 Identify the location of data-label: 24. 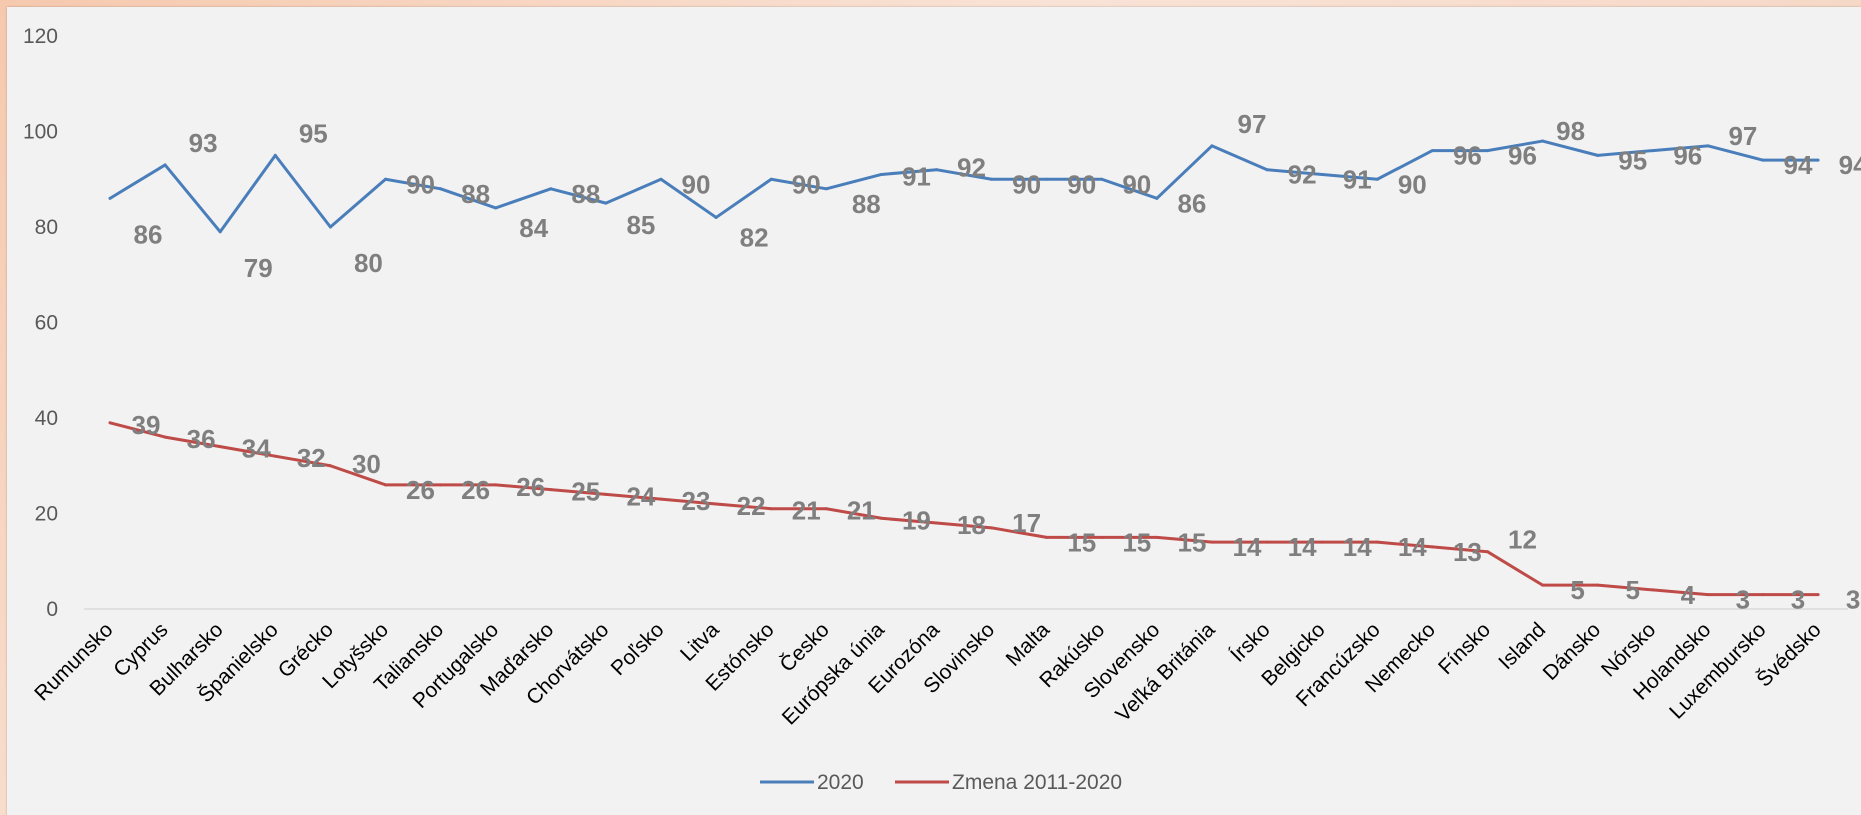
(640, 496).